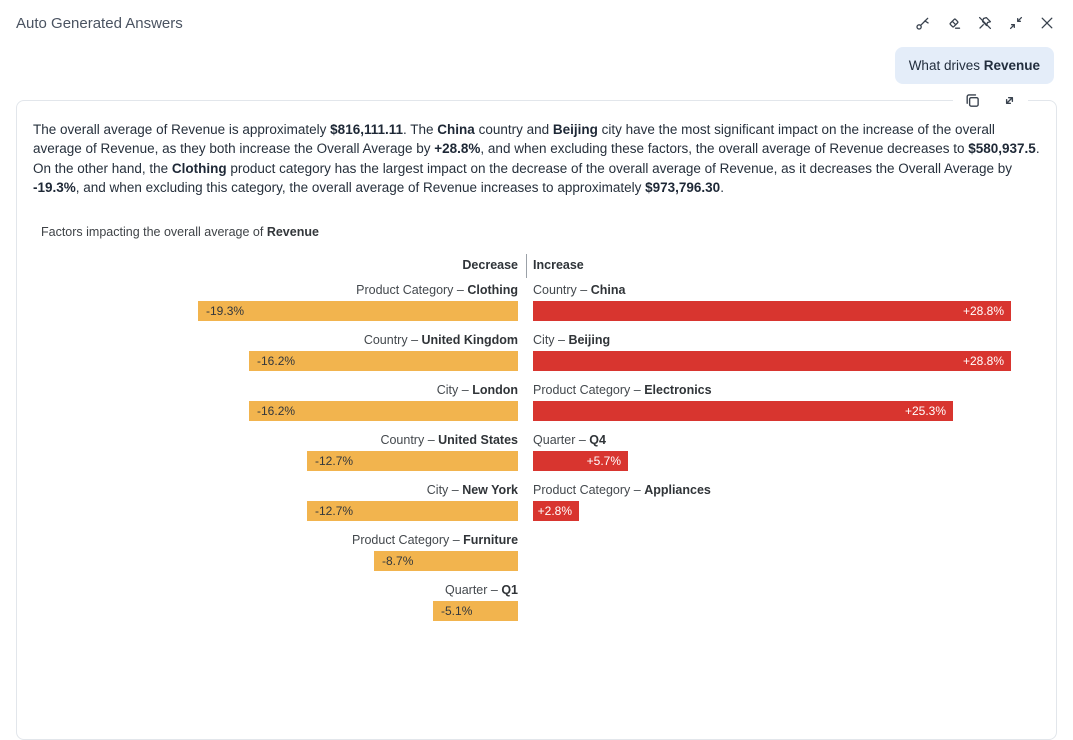 This screenshot has width=1073, height=740. What do you see at coordinates (946, 65) in the screenshot?
I see `question-text: What drives` at bounding box center [946, 65].